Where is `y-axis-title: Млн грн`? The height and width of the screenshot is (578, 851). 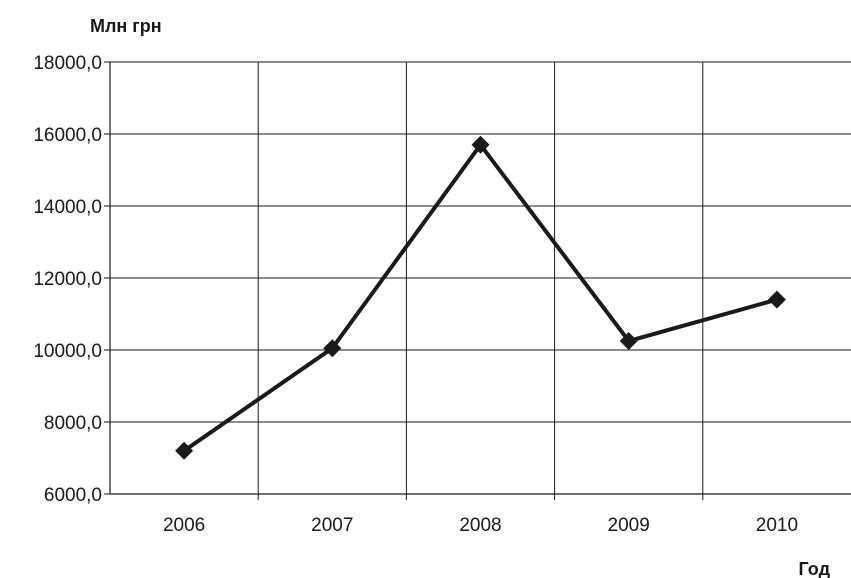
y-axis-title: Млн грн is located at coordinates (126, 26).